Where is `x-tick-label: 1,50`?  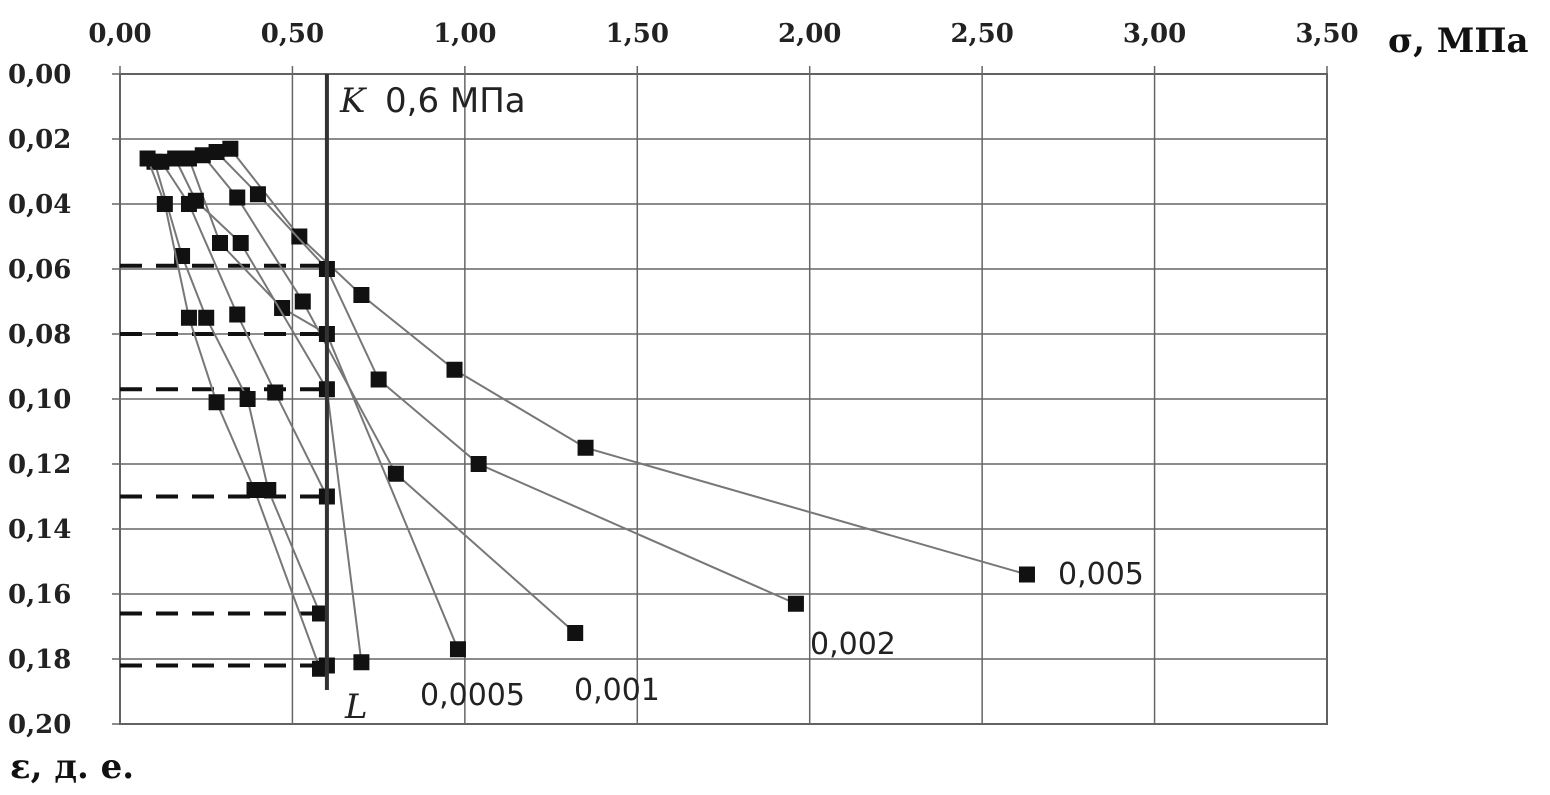 x-tick-label: 1,50 is located at coordinates (637, 34).